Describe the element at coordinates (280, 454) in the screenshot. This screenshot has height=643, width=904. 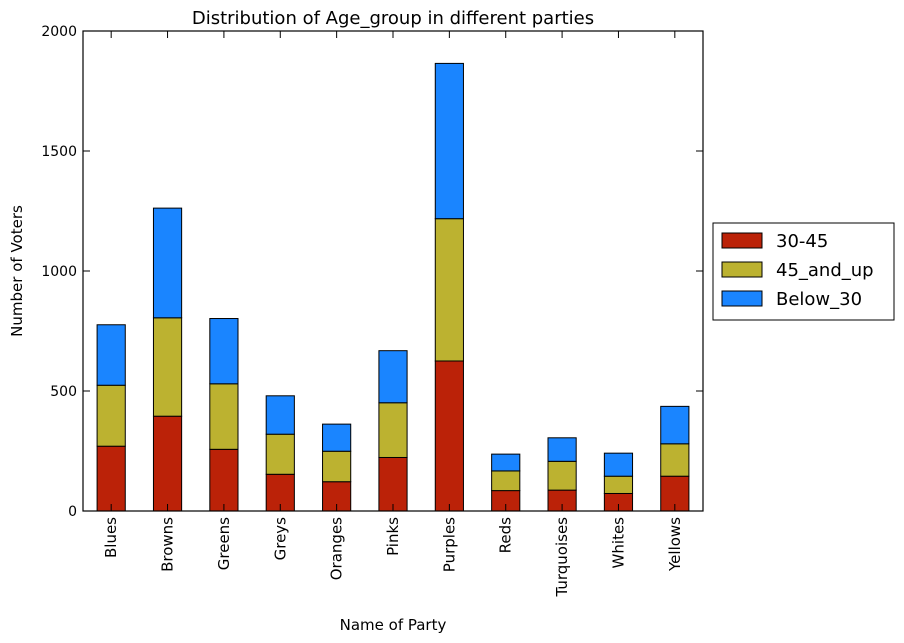
I see `bar-greys-45-and-up` at that location.